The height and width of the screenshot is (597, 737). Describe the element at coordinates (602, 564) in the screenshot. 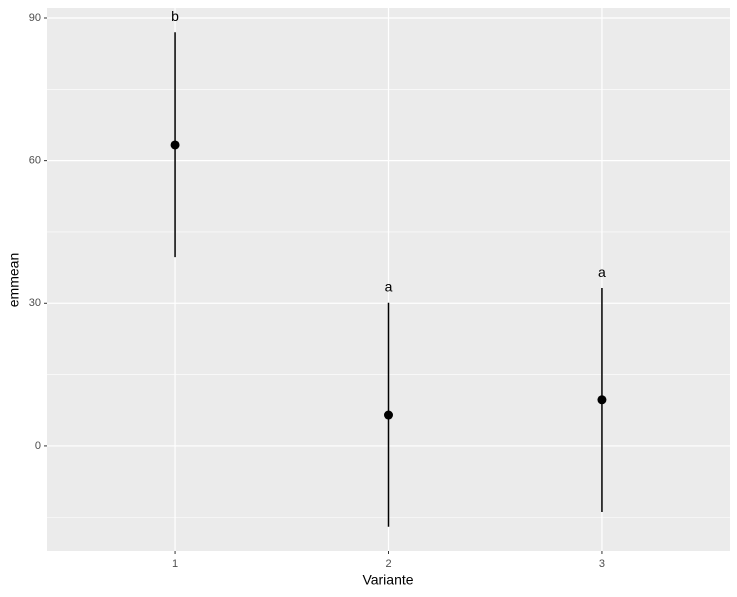

I see `x-tick-label: 3` at that location.